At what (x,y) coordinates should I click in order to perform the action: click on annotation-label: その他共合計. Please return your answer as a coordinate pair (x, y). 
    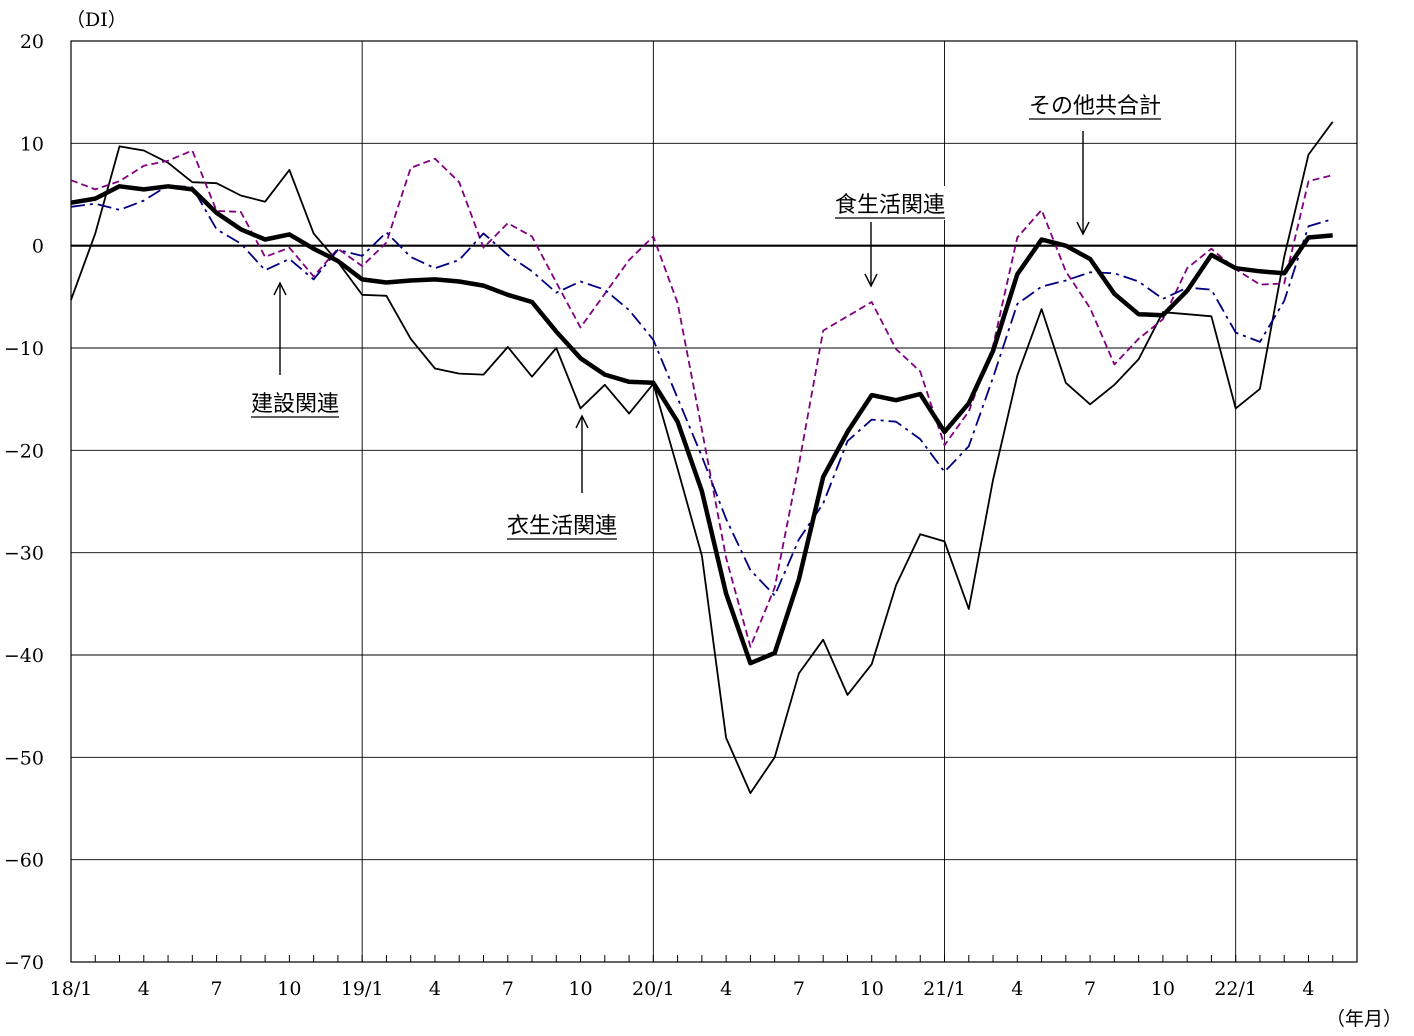
    Looking at the image, I should click on (1095, 106).